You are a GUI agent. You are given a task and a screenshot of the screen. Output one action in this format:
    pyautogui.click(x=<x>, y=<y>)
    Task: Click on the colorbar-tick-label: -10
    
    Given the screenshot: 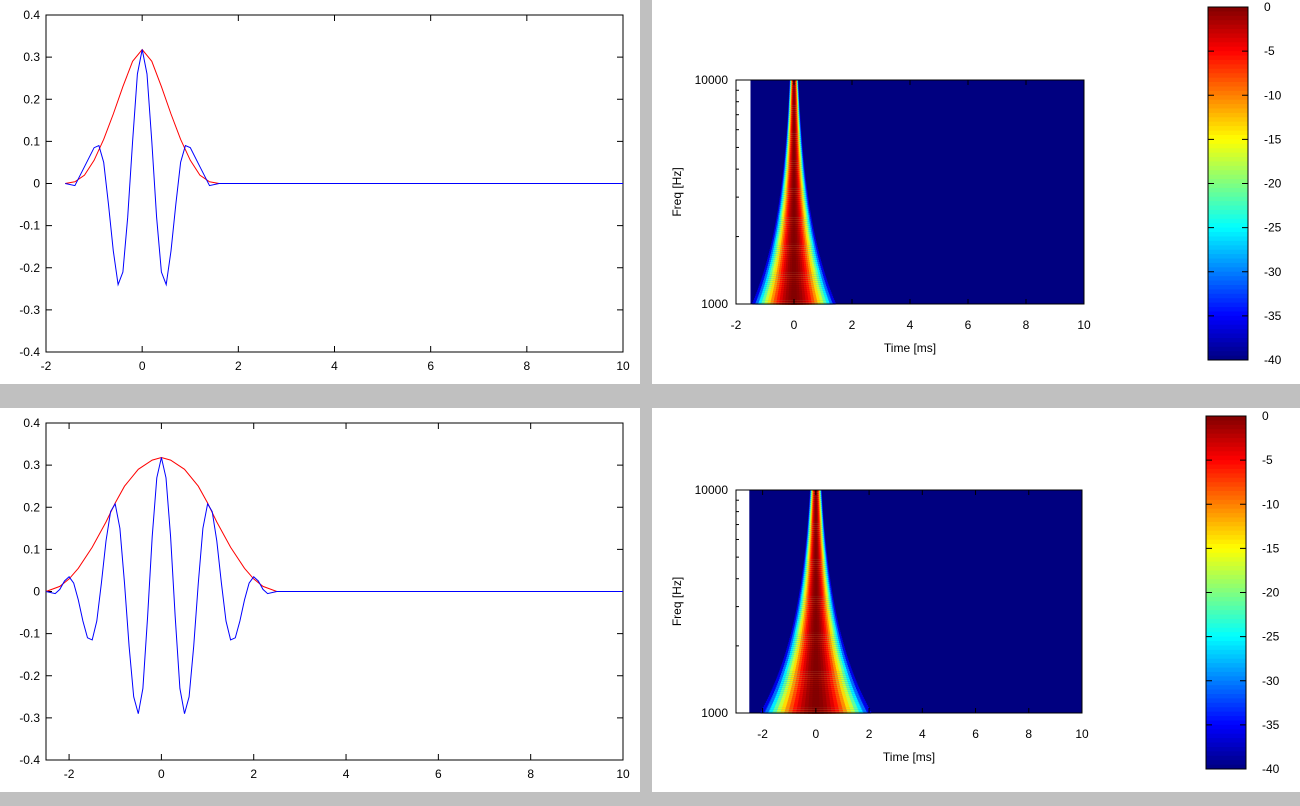 What is the action you would take?
    pyautogui.click(x=1271, y=504)
    